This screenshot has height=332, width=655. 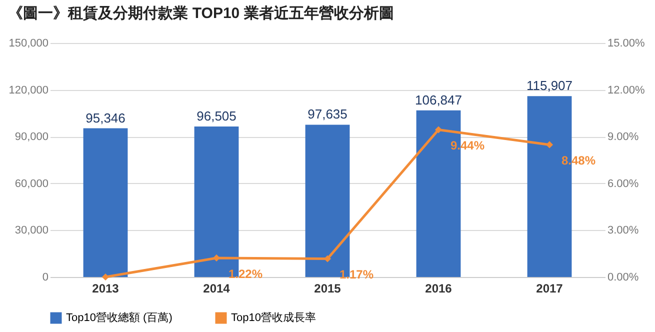 I want to click on data-label: 95,346, so click(x=106, y=118).